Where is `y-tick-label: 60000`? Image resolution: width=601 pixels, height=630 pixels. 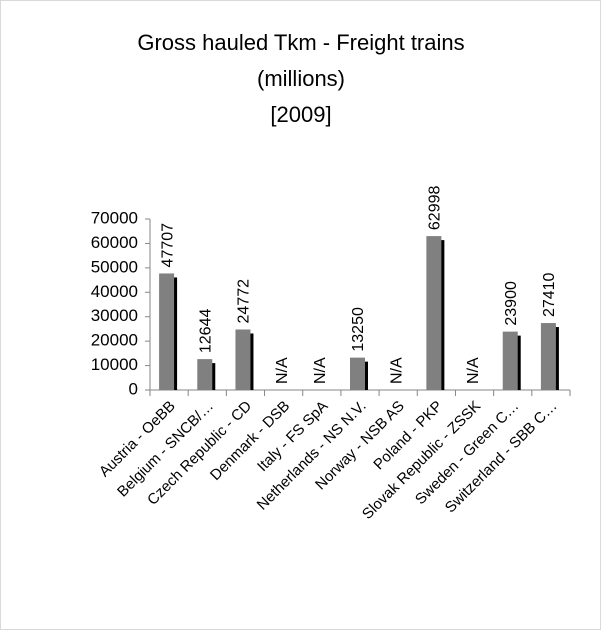
y-tick-label: 60000 is located at coordinates (114, 242).